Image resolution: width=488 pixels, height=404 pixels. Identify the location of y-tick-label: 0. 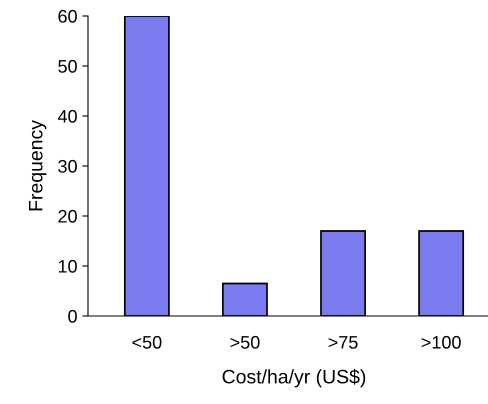
(72, 316).